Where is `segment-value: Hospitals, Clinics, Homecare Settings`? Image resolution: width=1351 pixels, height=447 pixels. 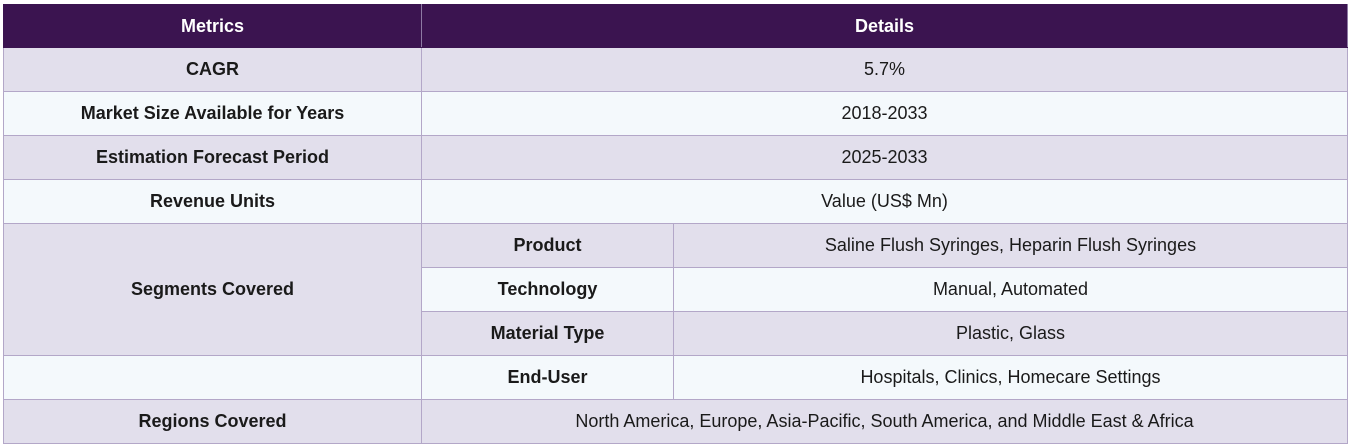 segment-value: Hospitals, Clinics, Homecare Settings is located at coordinates (1010, 377).